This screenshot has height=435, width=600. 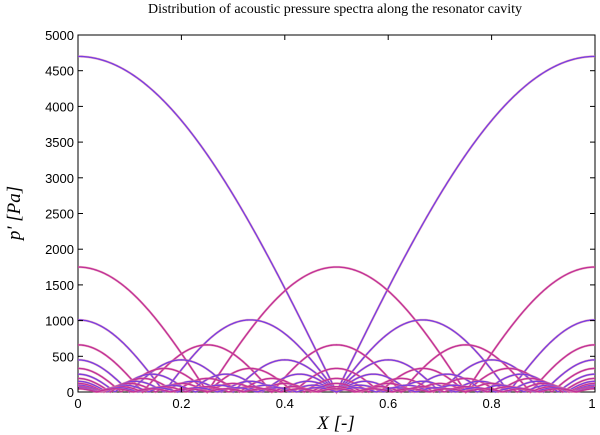 What do you see at coordinates (492, 403) in the screenshot?
I see `x-tick-label: 0.8` at bounding box center [492, 403].